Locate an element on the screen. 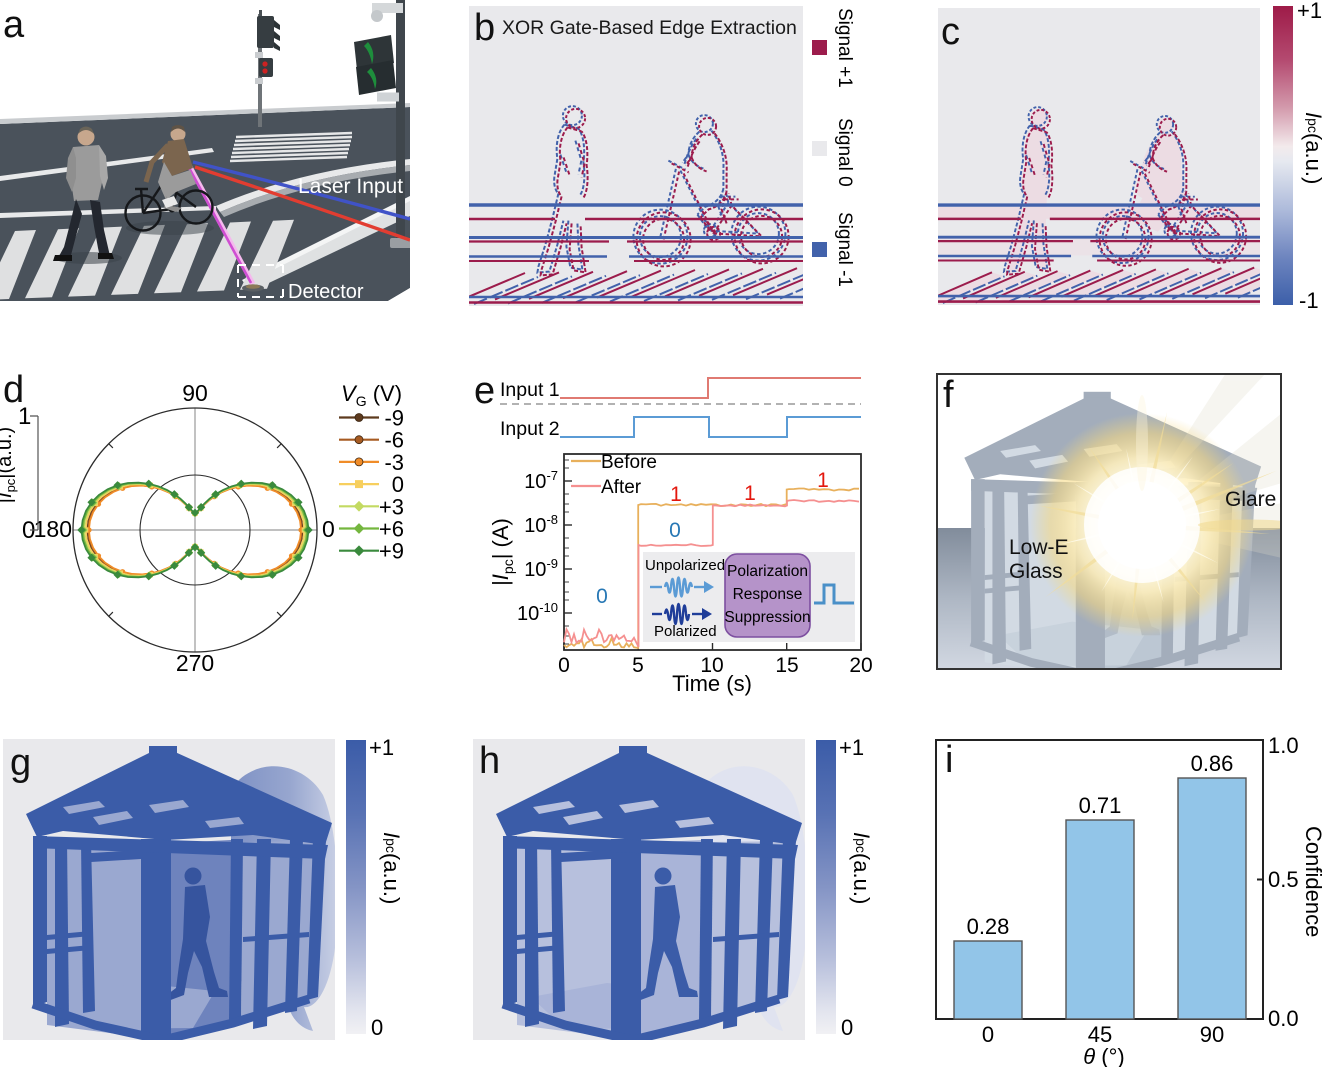 The height and width of the screenshot is (1067, 1333). svg-text: Input 2 is located at coordinates (530, 429).